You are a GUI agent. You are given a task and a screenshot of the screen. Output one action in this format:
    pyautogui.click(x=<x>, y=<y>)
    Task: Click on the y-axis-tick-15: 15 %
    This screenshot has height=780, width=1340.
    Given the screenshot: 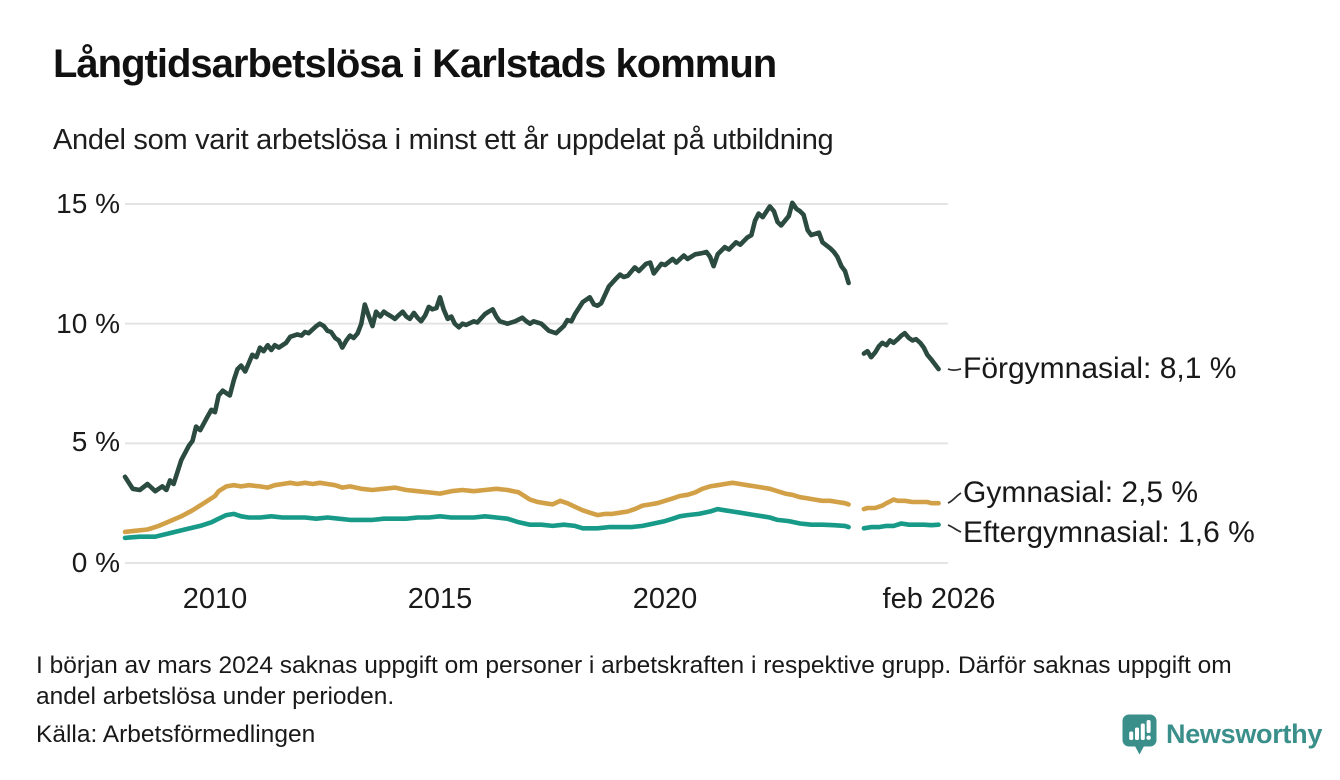 What is the action you would take?
    pyautogui.click(x=88, y=203)
    